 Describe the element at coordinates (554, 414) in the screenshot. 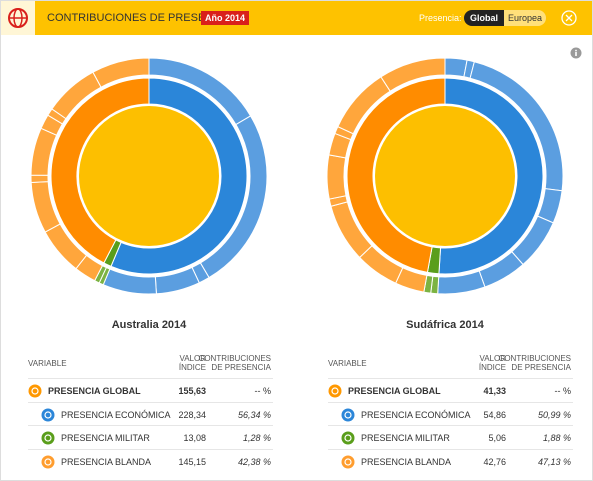

I see `row-contribution: 50,99 %` at that location.